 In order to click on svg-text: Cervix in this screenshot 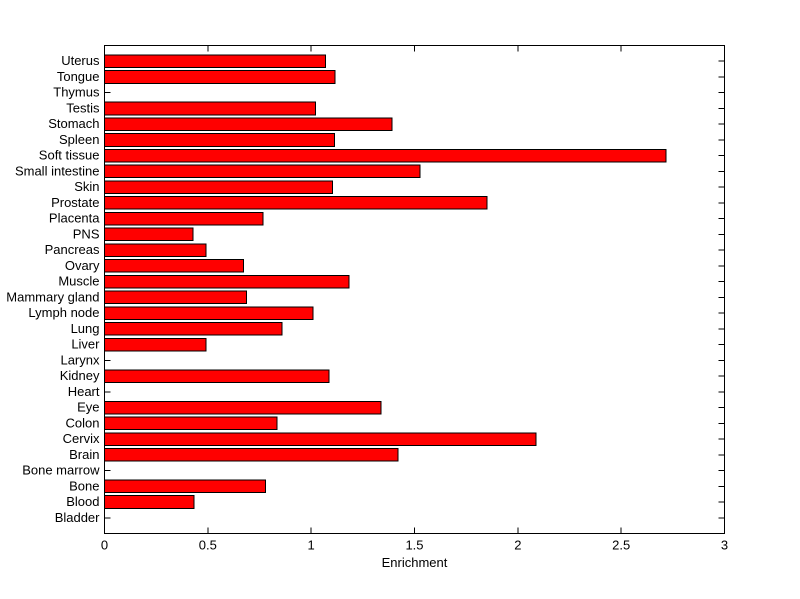, I will do `click(81, 438)`.